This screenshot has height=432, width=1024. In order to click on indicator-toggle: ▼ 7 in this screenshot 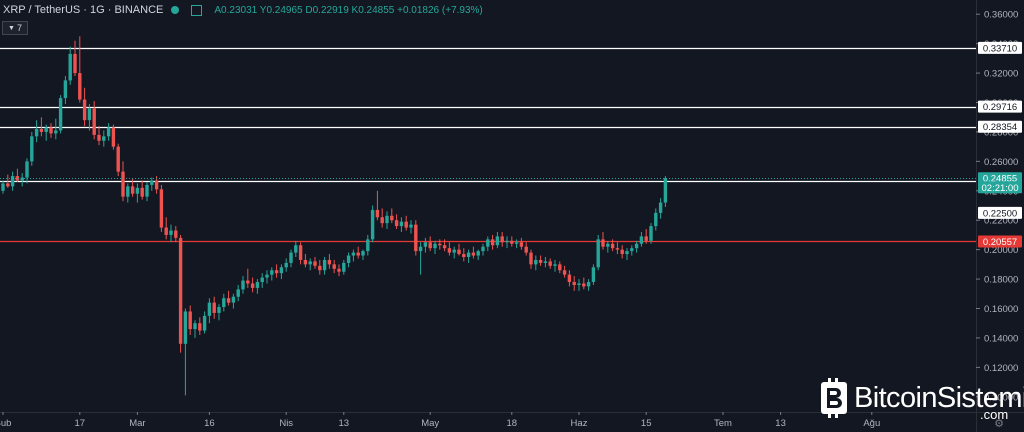, I will do `click(15, 28)`.